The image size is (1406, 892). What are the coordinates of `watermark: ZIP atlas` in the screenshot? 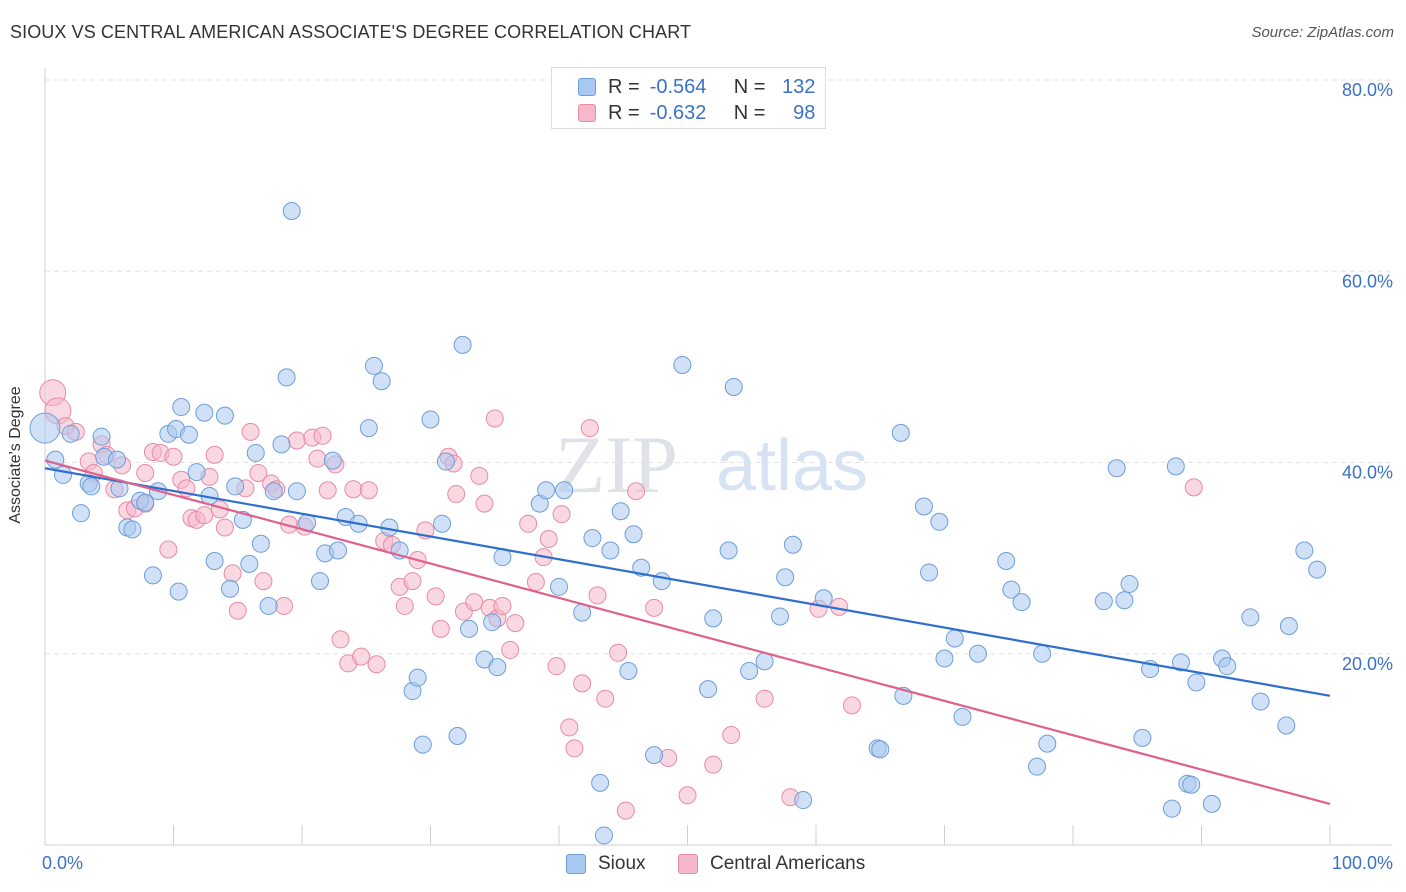 It's located at (711, 464).